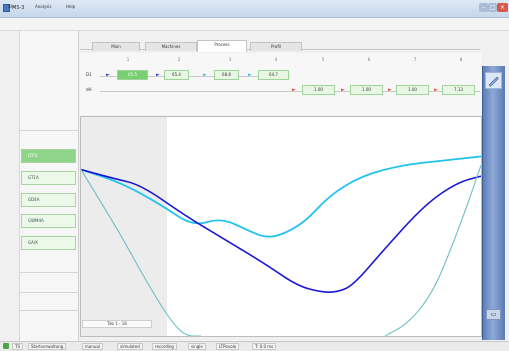 The width and height of the screenshot is (509, 351). What do you see at coordinates (323, 59) in the screenshot?
I see `column-number: 5` at bounding box center [323, 59].